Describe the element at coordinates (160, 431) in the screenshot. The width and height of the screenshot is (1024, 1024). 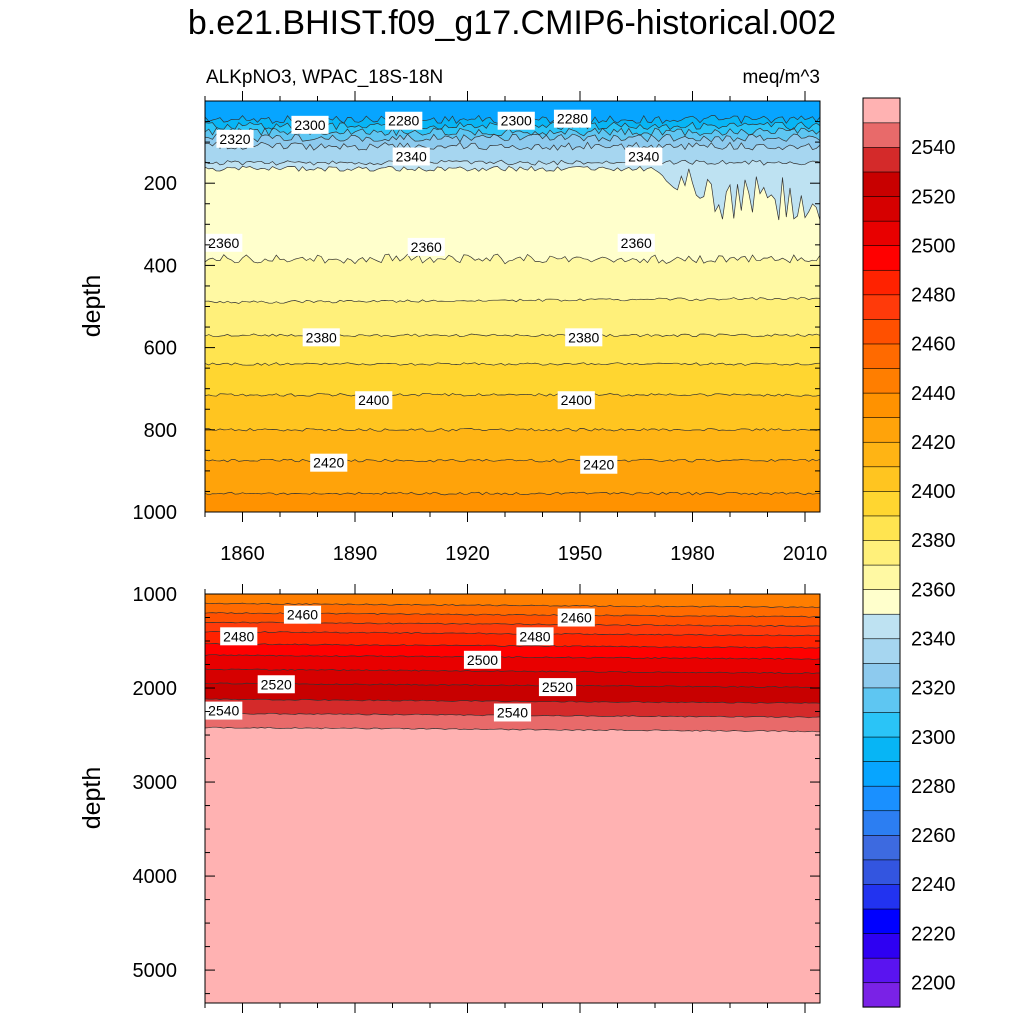
I see `y-tick-label: 800` at that location.